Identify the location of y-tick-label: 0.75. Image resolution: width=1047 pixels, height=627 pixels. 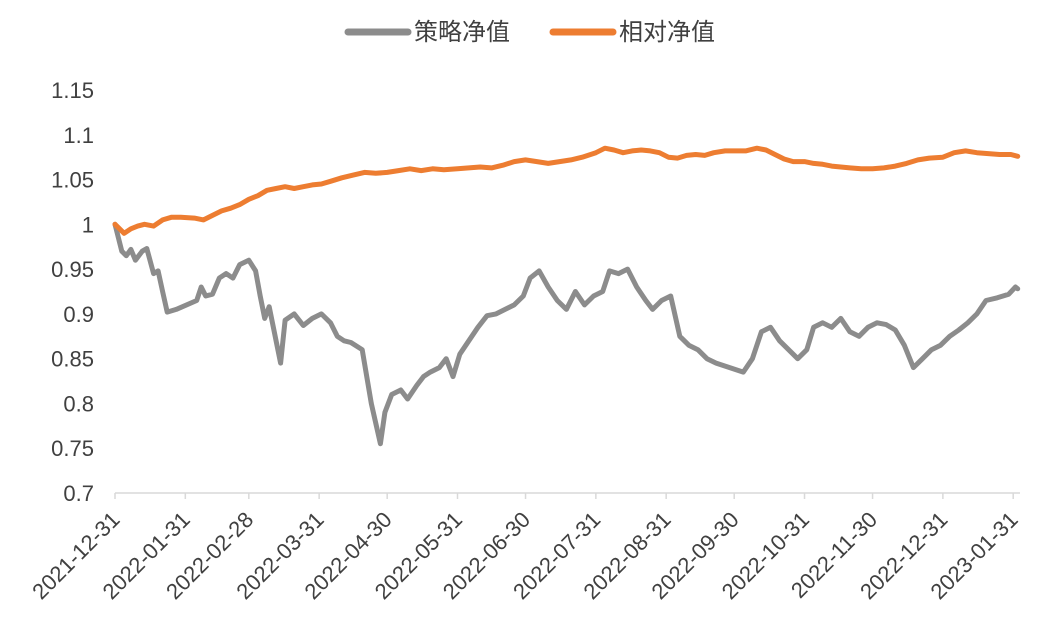
(72, 448).